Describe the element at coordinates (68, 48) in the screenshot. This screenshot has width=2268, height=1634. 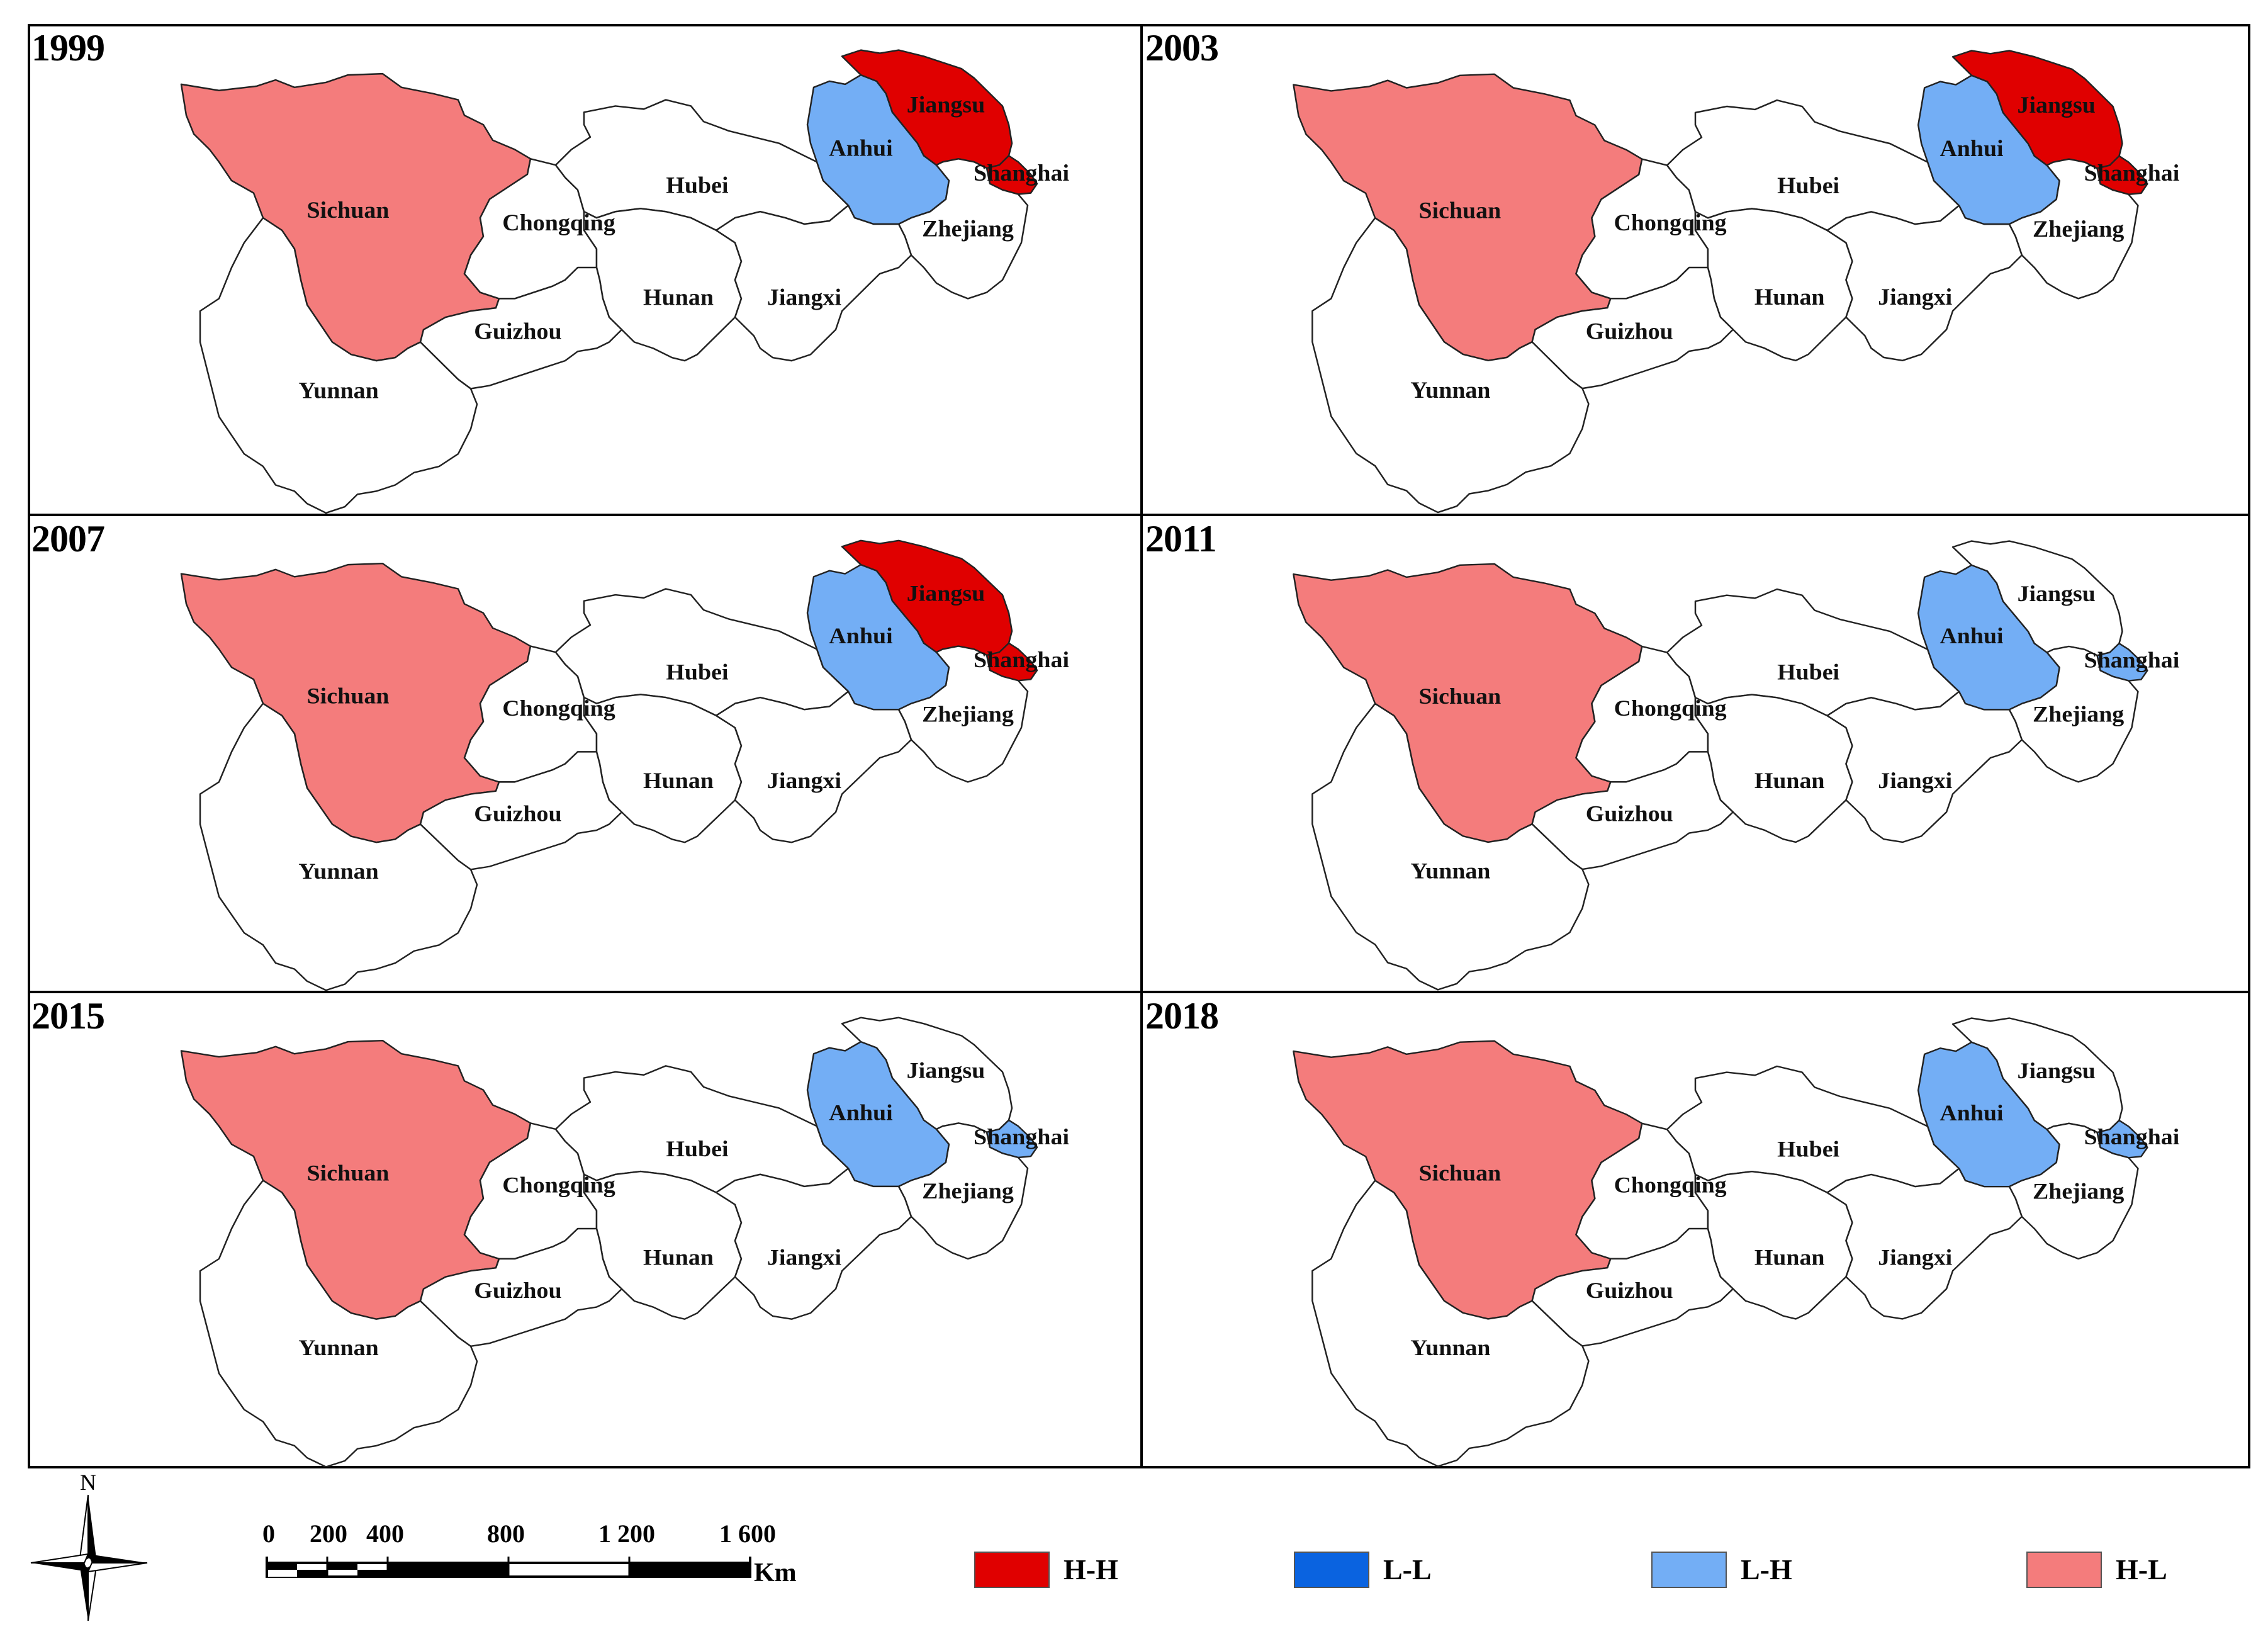
I see `panel-year-label: 1999` at that location.